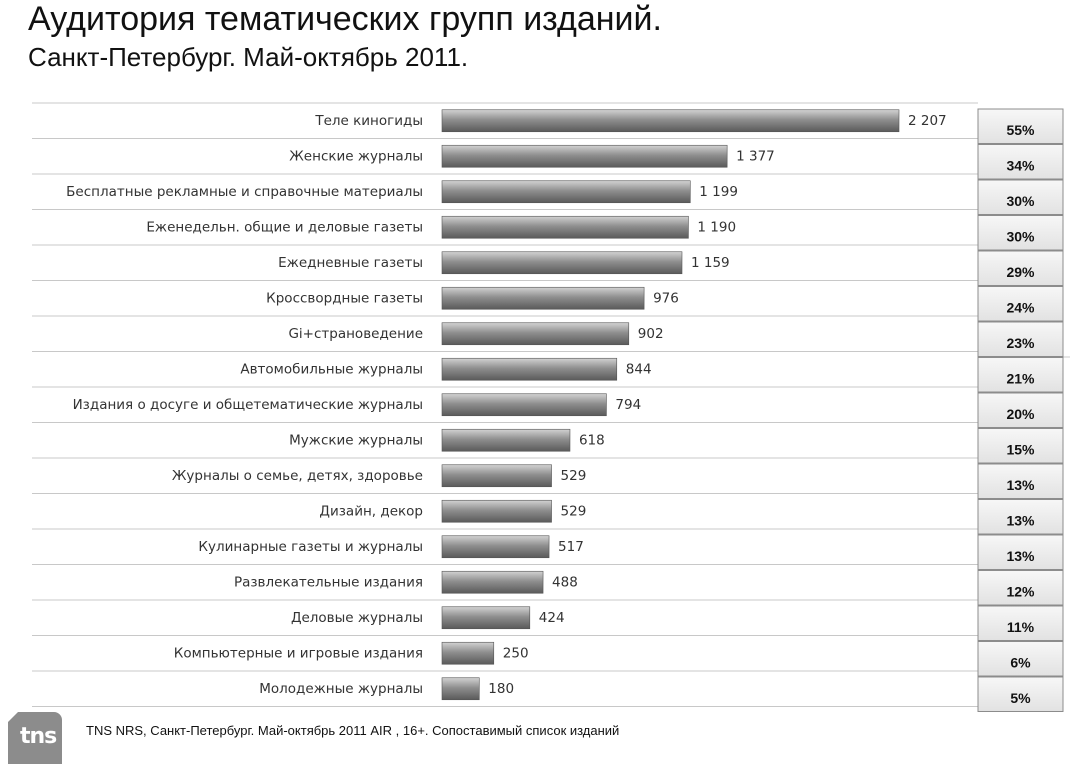 The width and height of the screenshot is (1081, 770). I want to click on percentage-label: 23%, so click(1020, 343).